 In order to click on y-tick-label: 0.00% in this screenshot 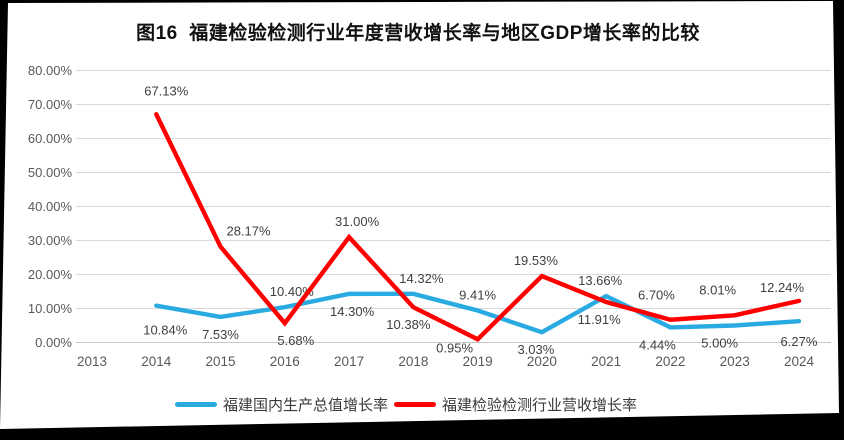, I will do `click(53, 342)`.